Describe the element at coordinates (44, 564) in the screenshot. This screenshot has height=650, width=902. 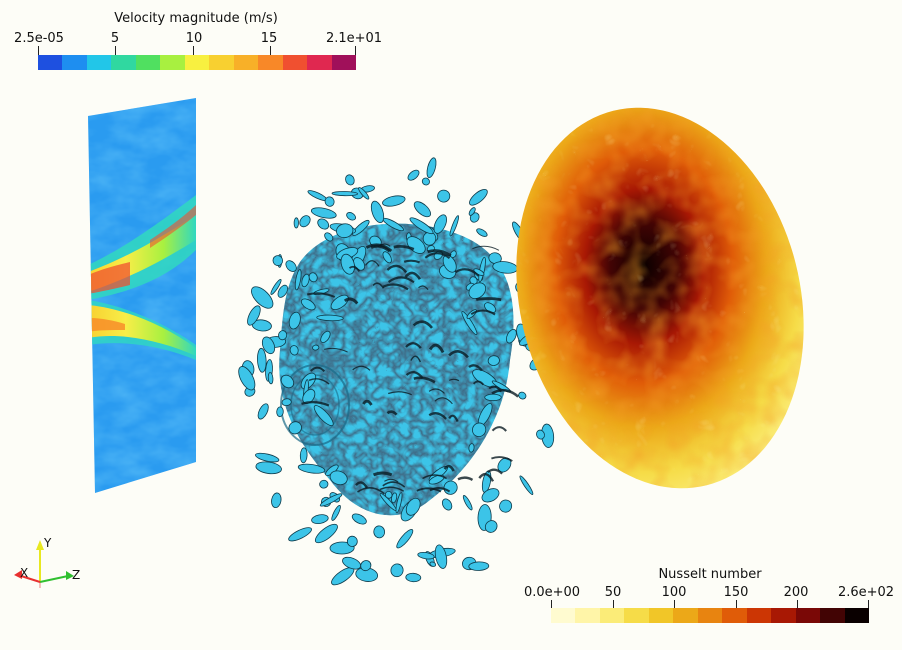
I see `orientation-axes` at that location.